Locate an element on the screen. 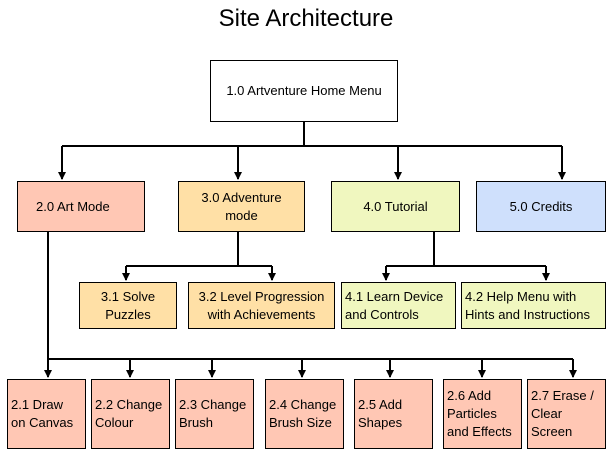 The height and width of the screenshot is (460, 612). diagram-title: Site Architecture is located at coordinates (306, 18).